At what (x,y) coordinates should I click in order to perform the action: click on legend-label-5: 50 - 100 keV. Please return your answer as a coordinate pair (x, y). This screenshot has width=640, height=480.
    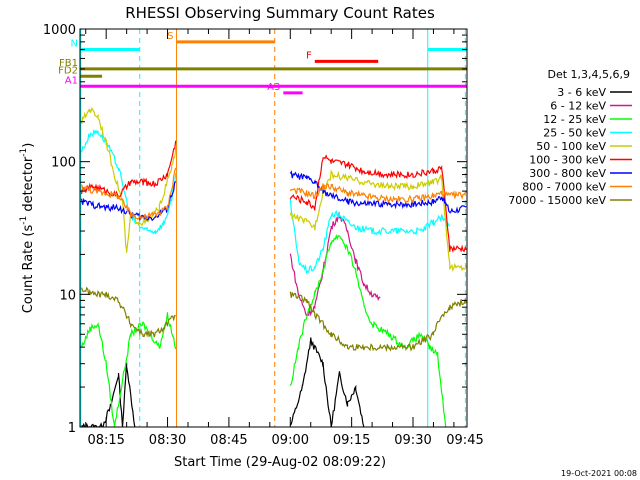
    Looking at the image, I should click on (571, 146).